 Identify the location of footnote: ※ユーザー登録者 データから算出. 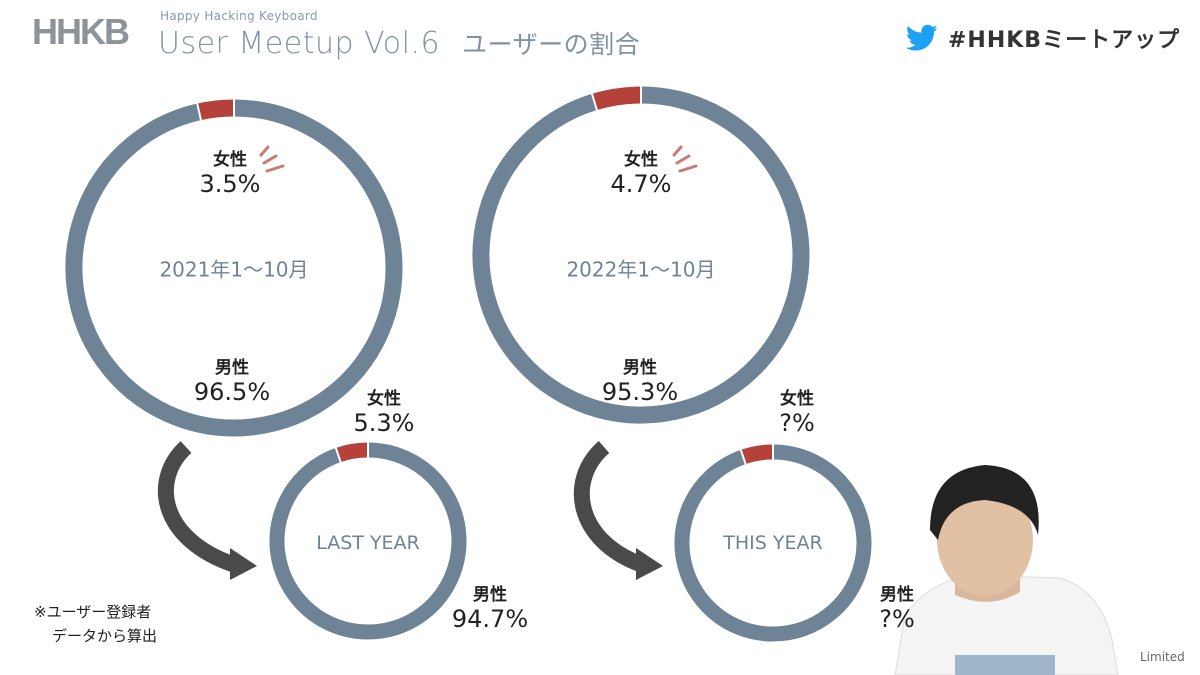
(95, 624).